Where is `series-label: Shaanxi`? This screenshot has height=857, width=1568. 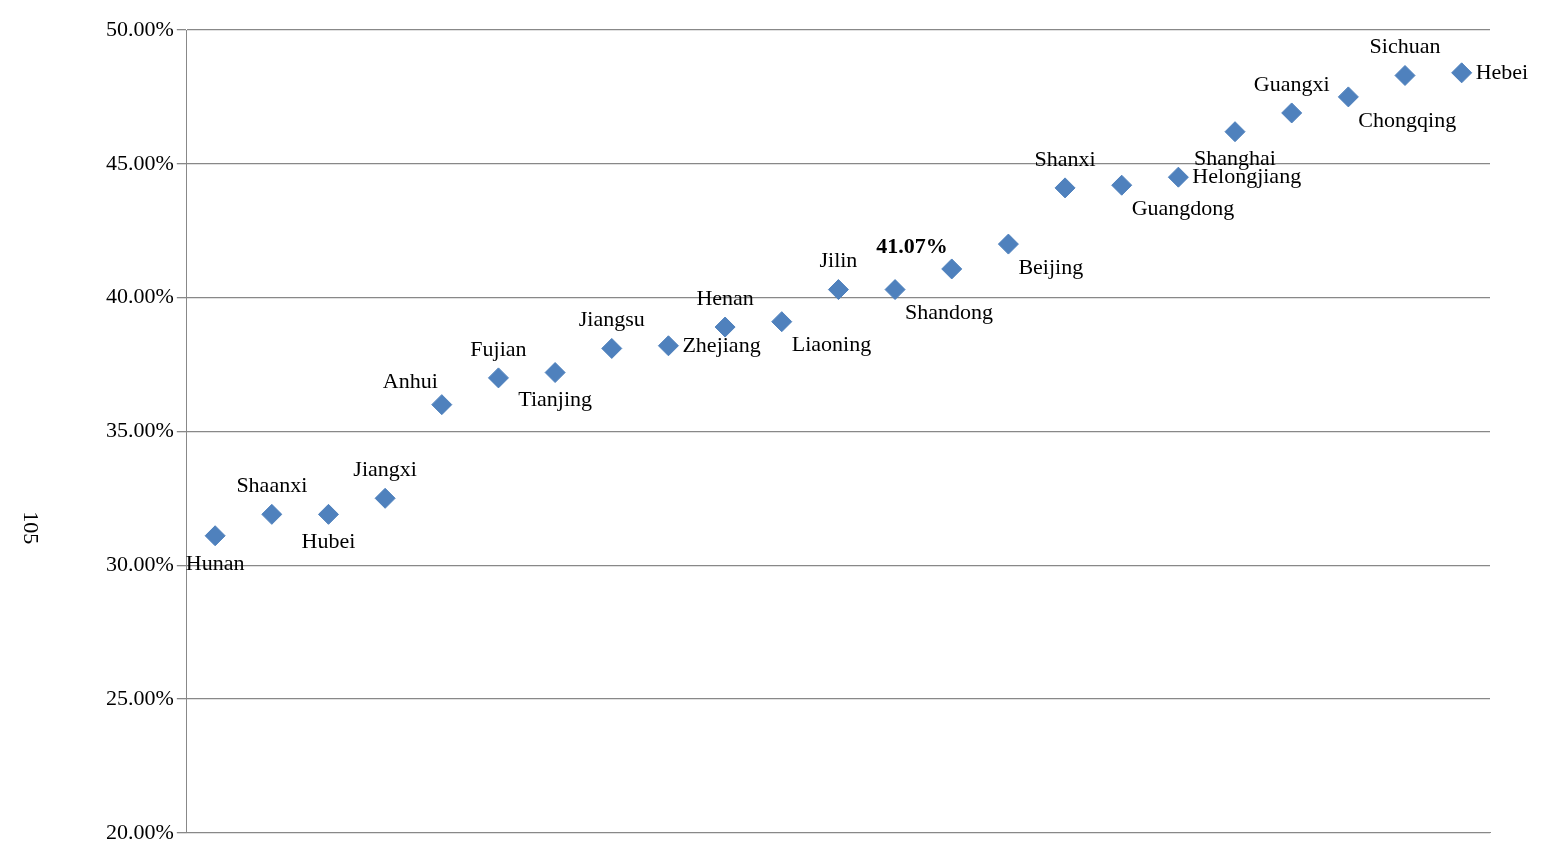
series-label: Shaanxi is located at coordinates (272, 485).